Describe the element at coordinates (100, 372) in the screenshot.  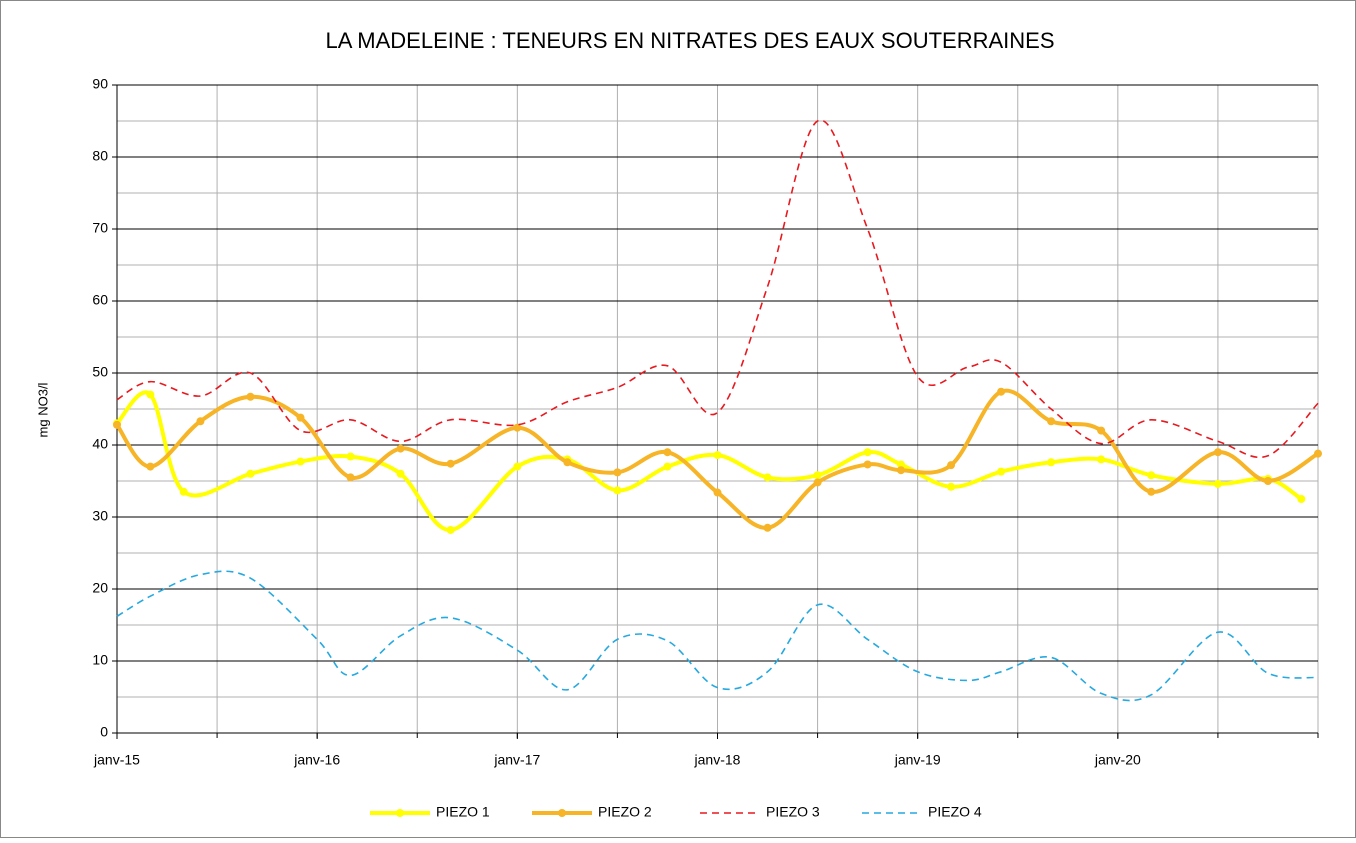
I see `y-tick-label: 50` at that location.